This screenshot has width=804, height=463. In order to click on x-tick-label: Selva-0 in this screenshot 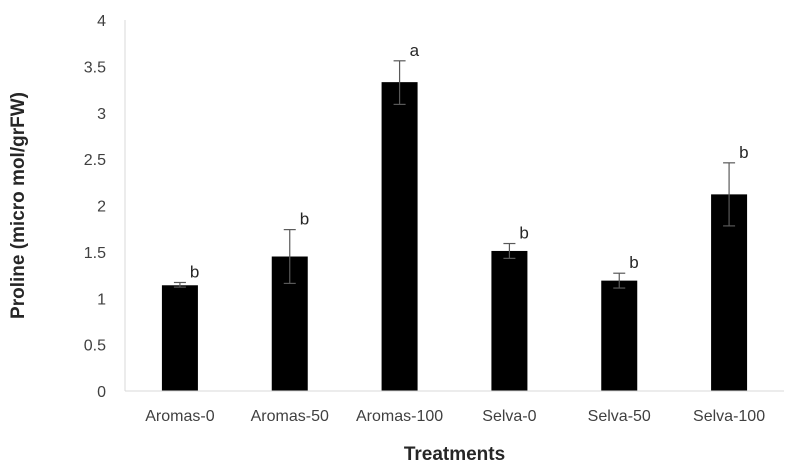, I will do `click(509, 416)`.